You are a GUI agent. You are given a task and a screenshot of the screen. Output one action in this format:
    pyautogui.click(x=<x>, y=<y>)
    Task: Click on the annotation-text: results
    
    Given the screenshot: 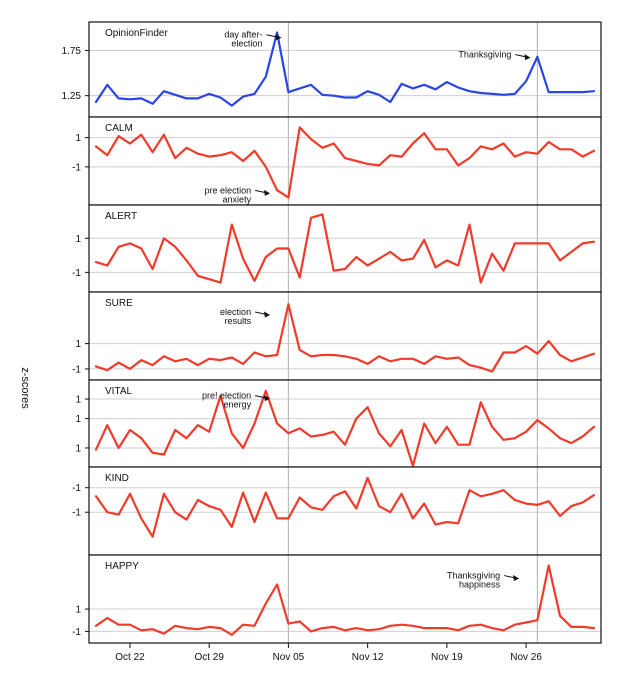 What is the action you would take?
    pyautogui.click(x=238, y=321)
    